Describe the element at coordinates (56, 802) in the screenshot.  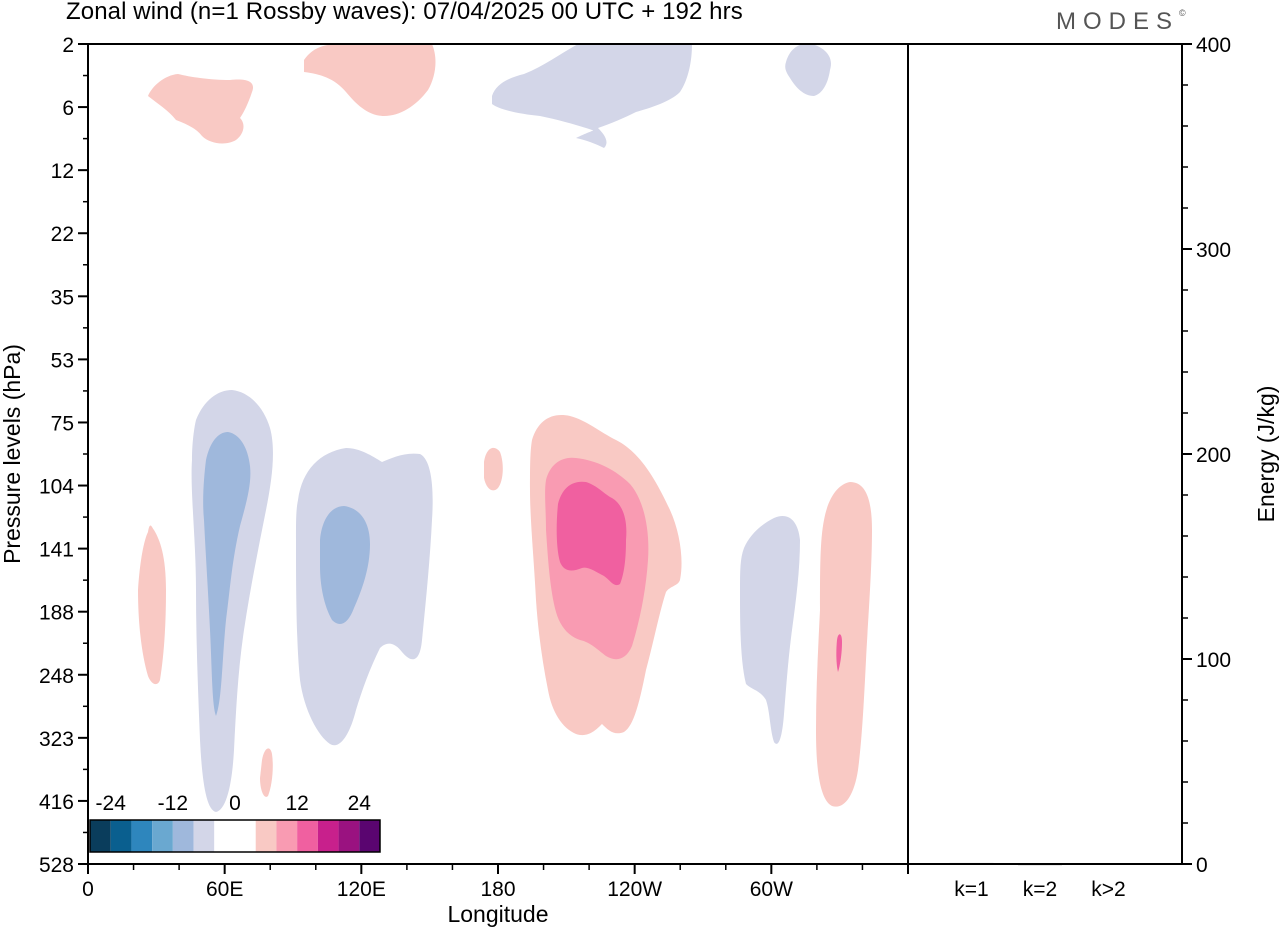
I see `y-tick-label: 416` at that location.